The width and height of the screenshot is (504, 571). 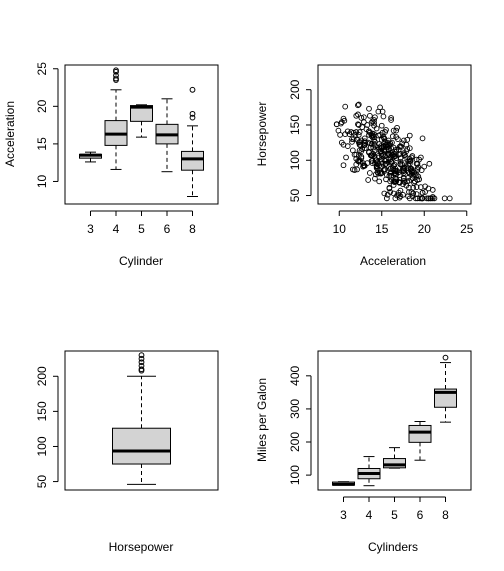 I want to click on y-axis-label: Acceleration, so click(x=10, y=134).